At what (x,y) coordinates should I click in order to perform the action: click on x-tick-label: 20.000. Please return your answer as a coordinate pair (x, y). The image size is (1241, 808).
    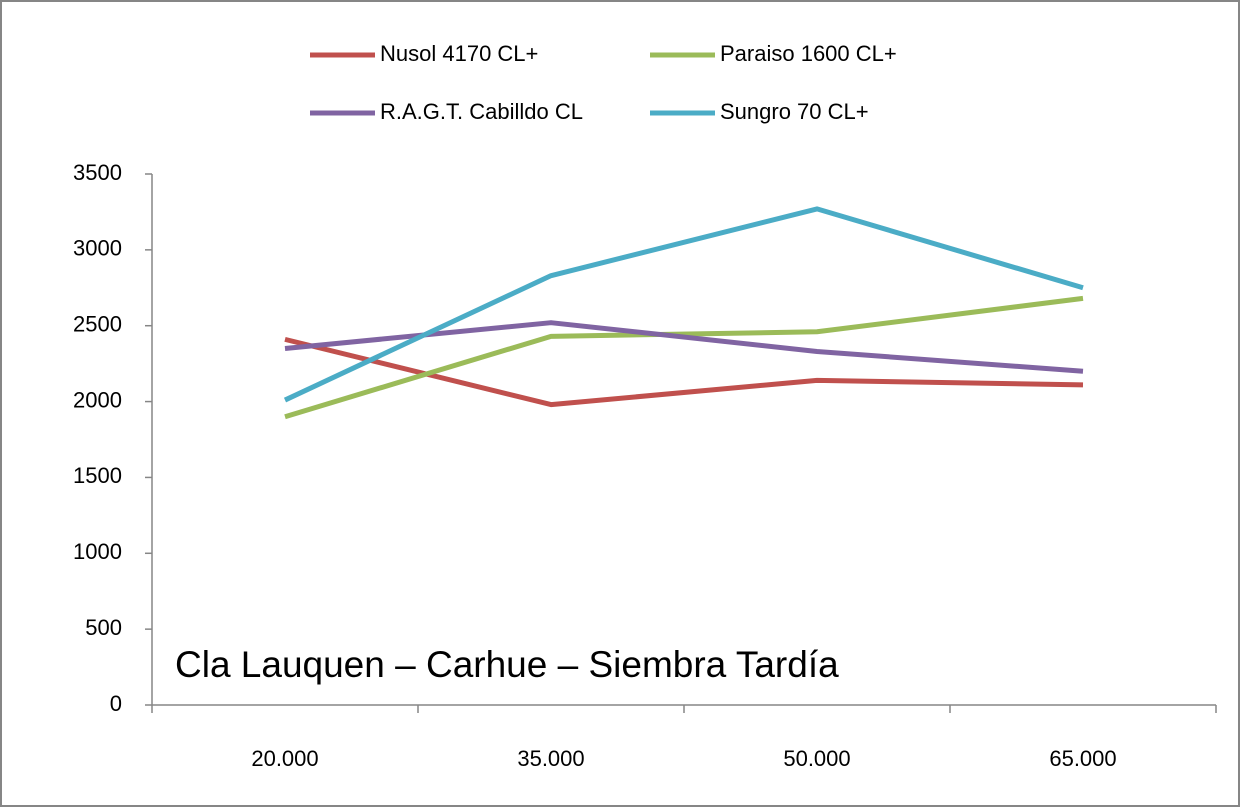
    Looking at the image, I should click on (284, 758).